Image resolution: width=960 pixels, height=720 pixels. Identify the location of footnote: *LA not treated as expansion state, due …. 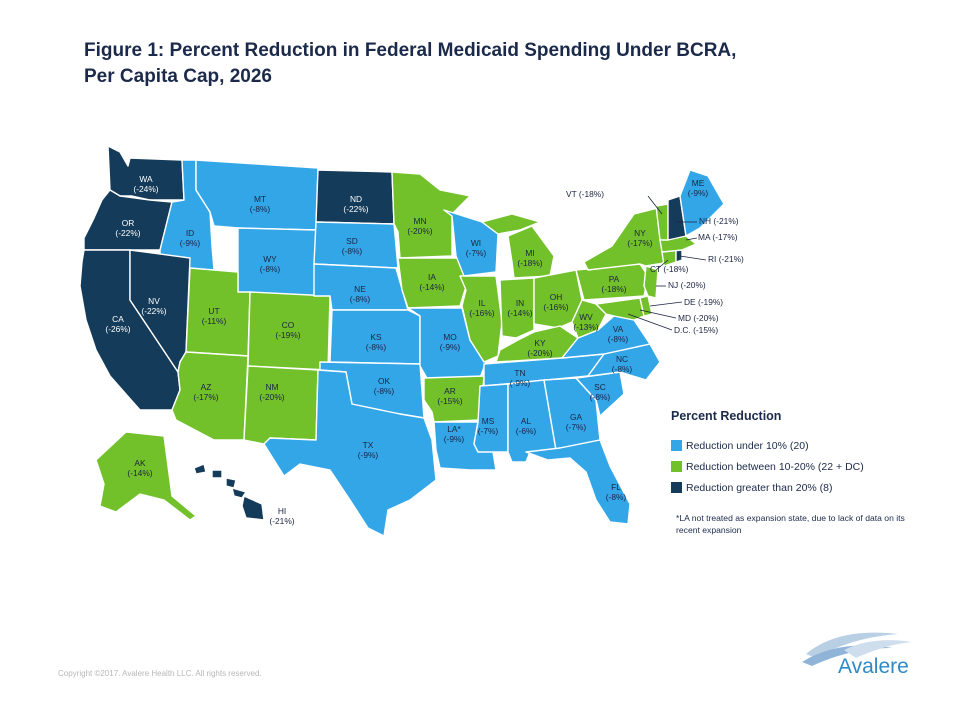
(790, 524).